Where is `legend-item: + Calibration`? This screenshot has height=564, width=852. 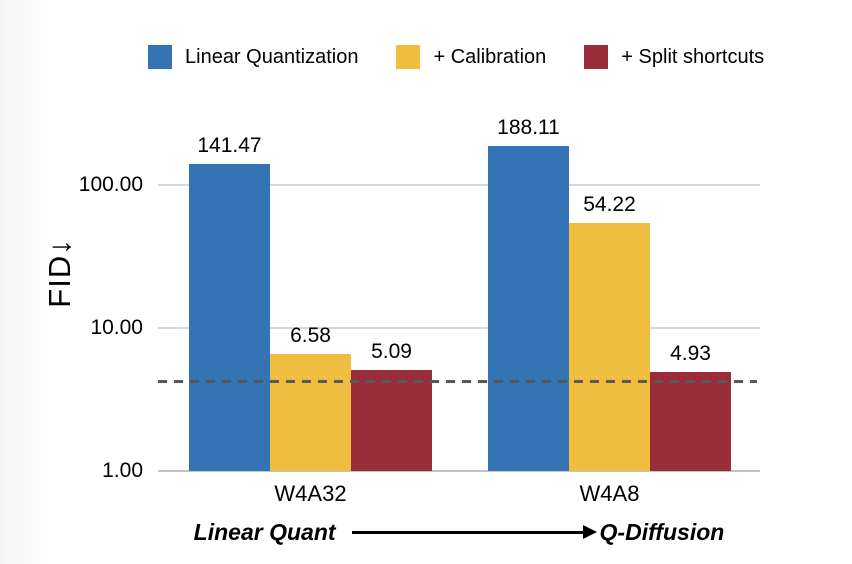
legend-item: + Calibration is located at coordinates (471, 57).